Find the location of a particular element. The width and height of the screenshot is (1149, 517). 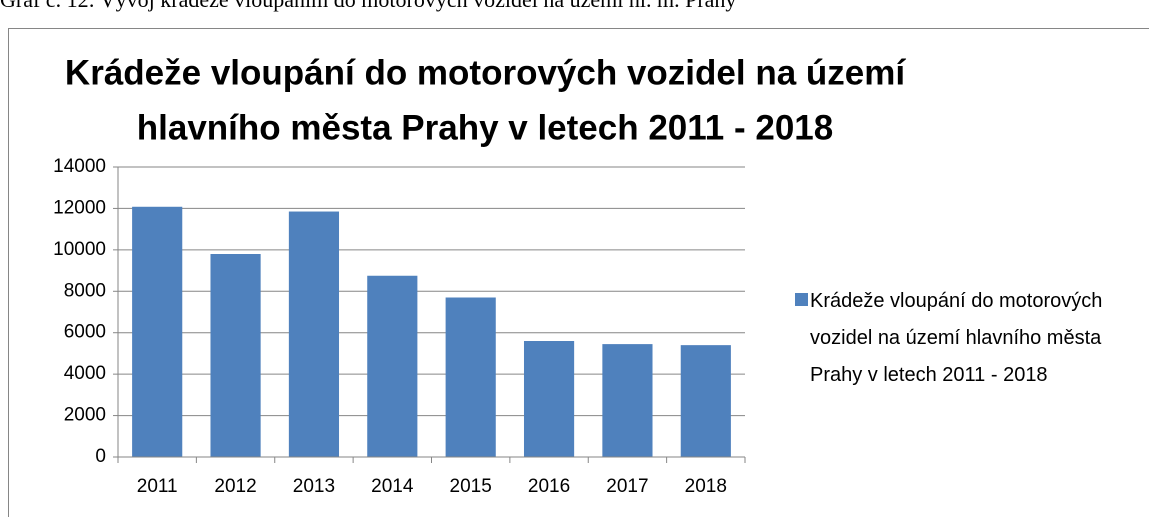

x-tick-label: 2014 is located at coordinates (392, 486).